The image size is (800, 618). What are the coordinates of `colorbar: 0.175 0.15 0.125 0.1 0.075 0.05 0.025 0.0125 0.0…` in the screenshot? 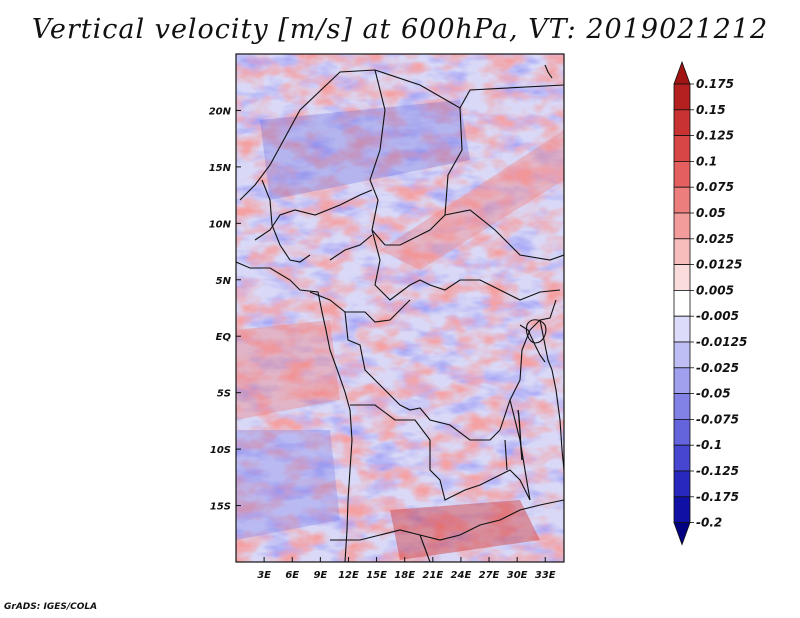 It's located at (710, 303).